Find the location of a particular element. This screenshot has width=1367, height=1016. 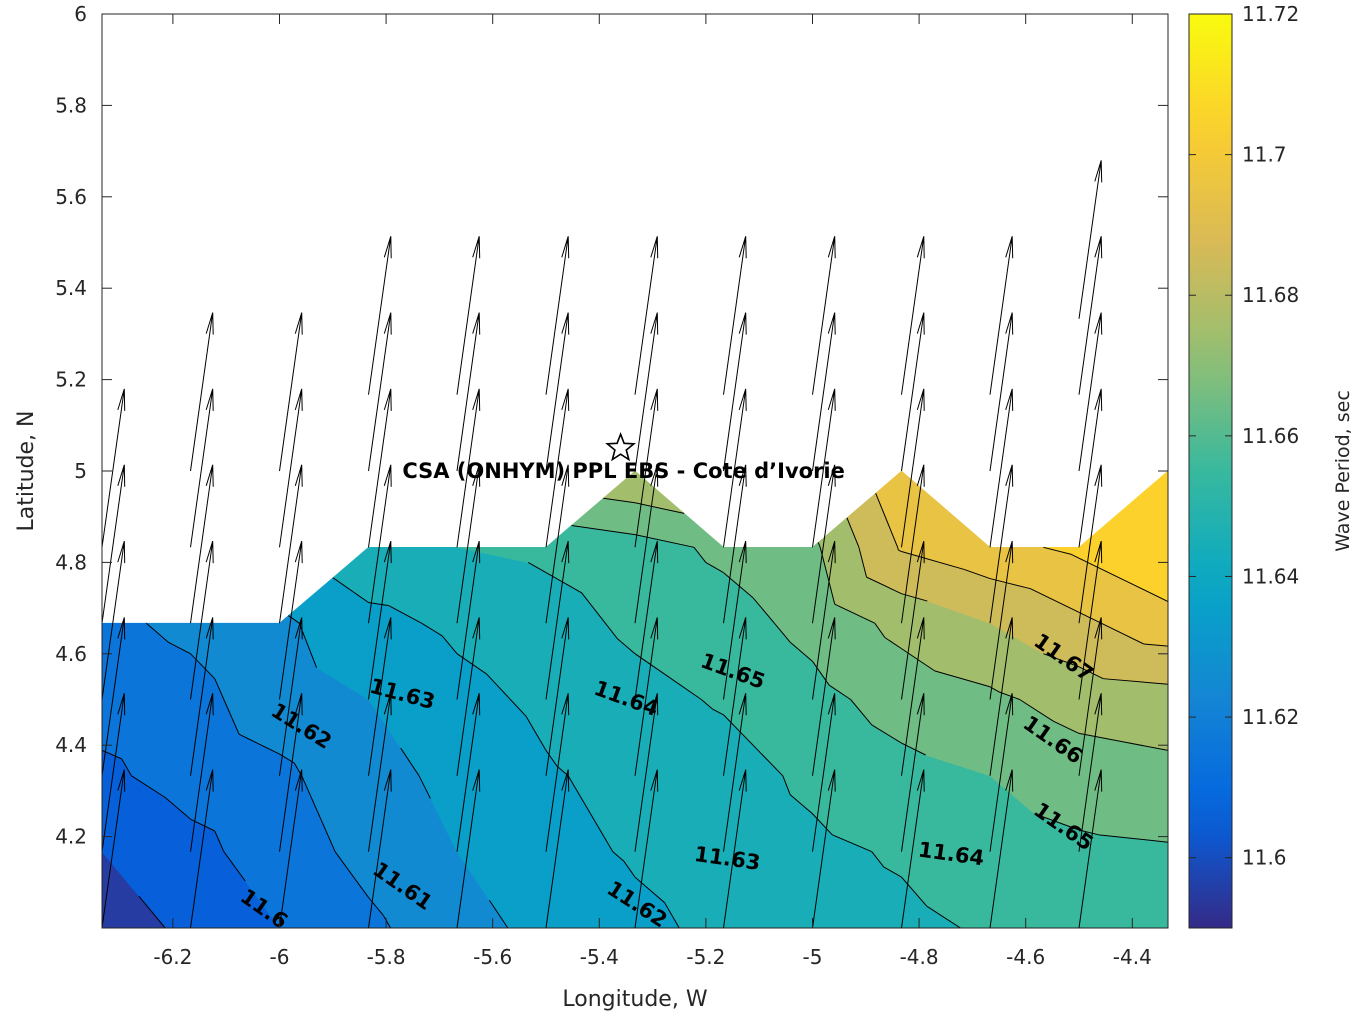

colorbar-tick-label: 11.62 is located at coordinates (1270, 717).